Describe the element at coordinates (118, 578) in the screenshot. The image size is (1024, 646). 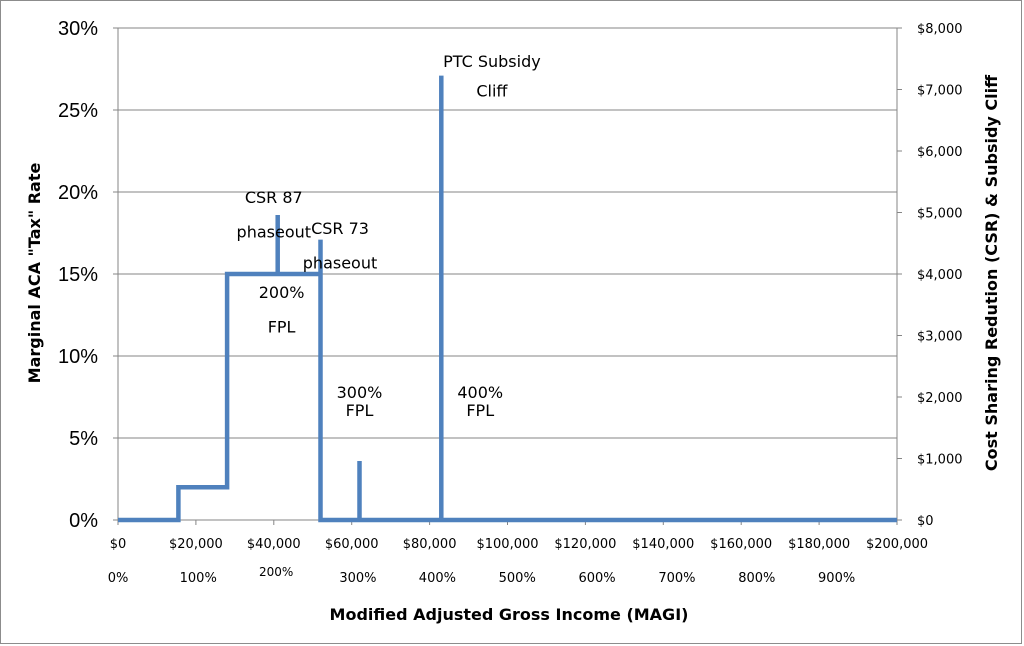
I see `x-fpl-tick-label: 0%` at that location.